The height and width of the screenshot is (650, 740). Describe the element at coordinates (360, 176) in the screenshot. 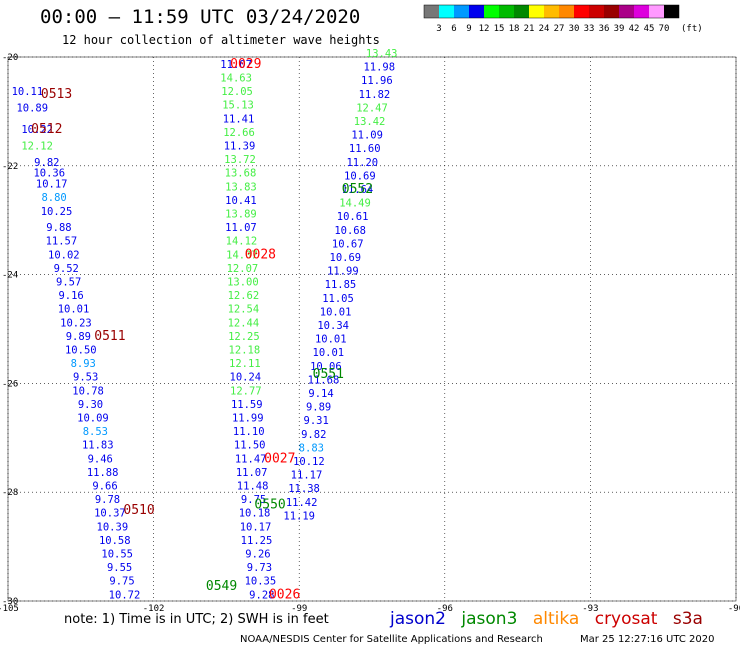

I see `swh-value: 10.69` at that location.